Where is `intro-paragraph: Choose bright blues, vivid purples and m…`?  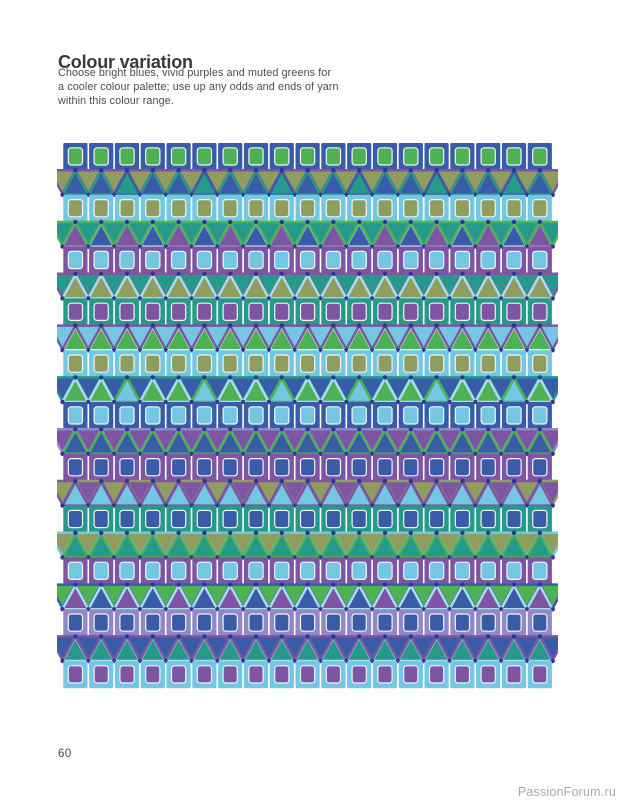 intro-paragraph: Choose bright blues, vivid purples and m… is located at coordinates (198, 87).